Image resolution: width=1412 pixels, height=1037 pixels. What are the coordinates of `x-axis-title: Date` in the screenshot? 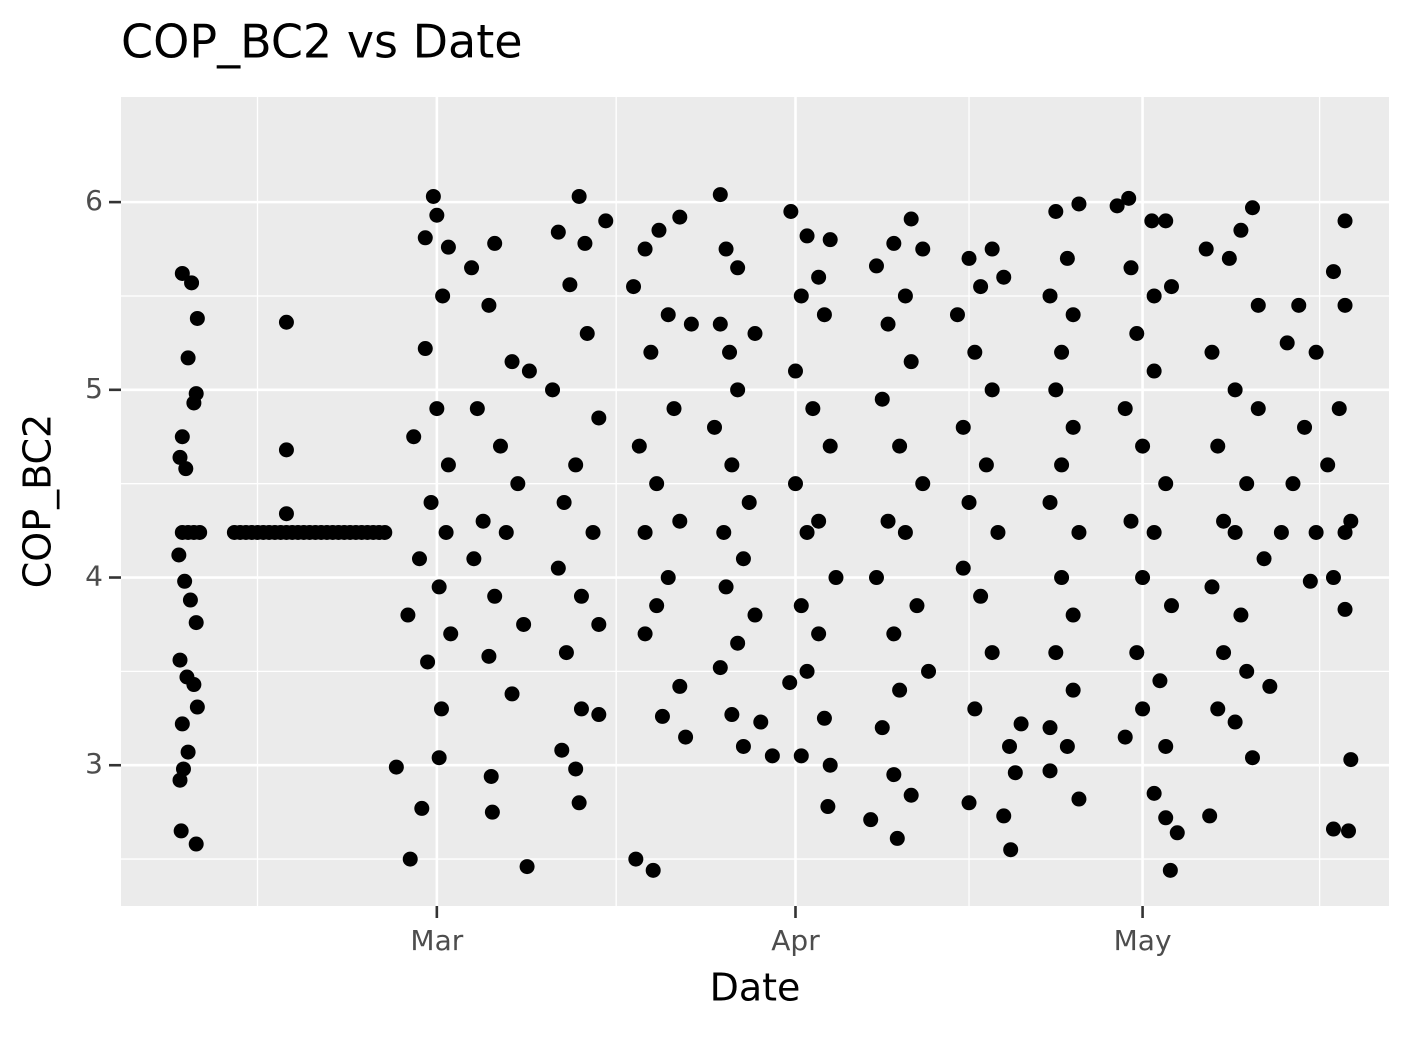 It's located at (755, 988).